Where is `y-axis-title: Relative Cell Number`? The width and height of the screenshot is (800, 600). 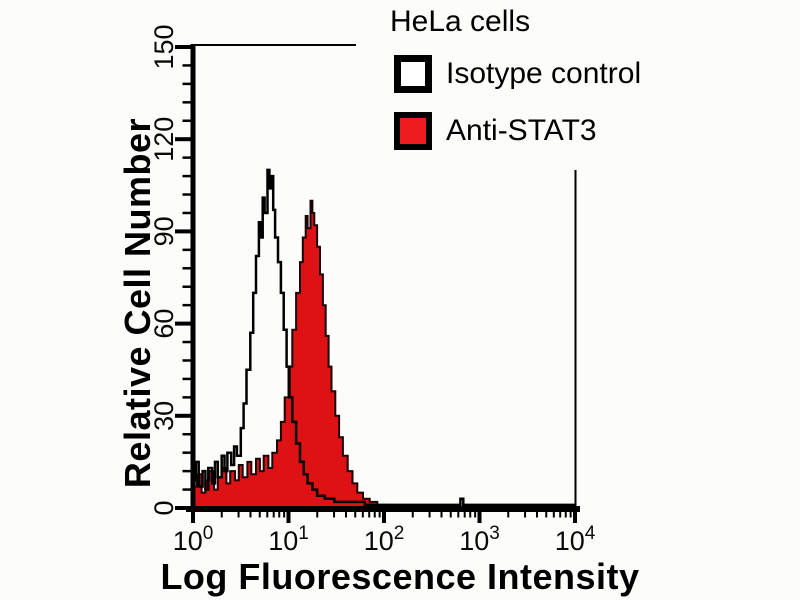
y-axis-title: Relative Cell Number is located at coordinates (137, 303).